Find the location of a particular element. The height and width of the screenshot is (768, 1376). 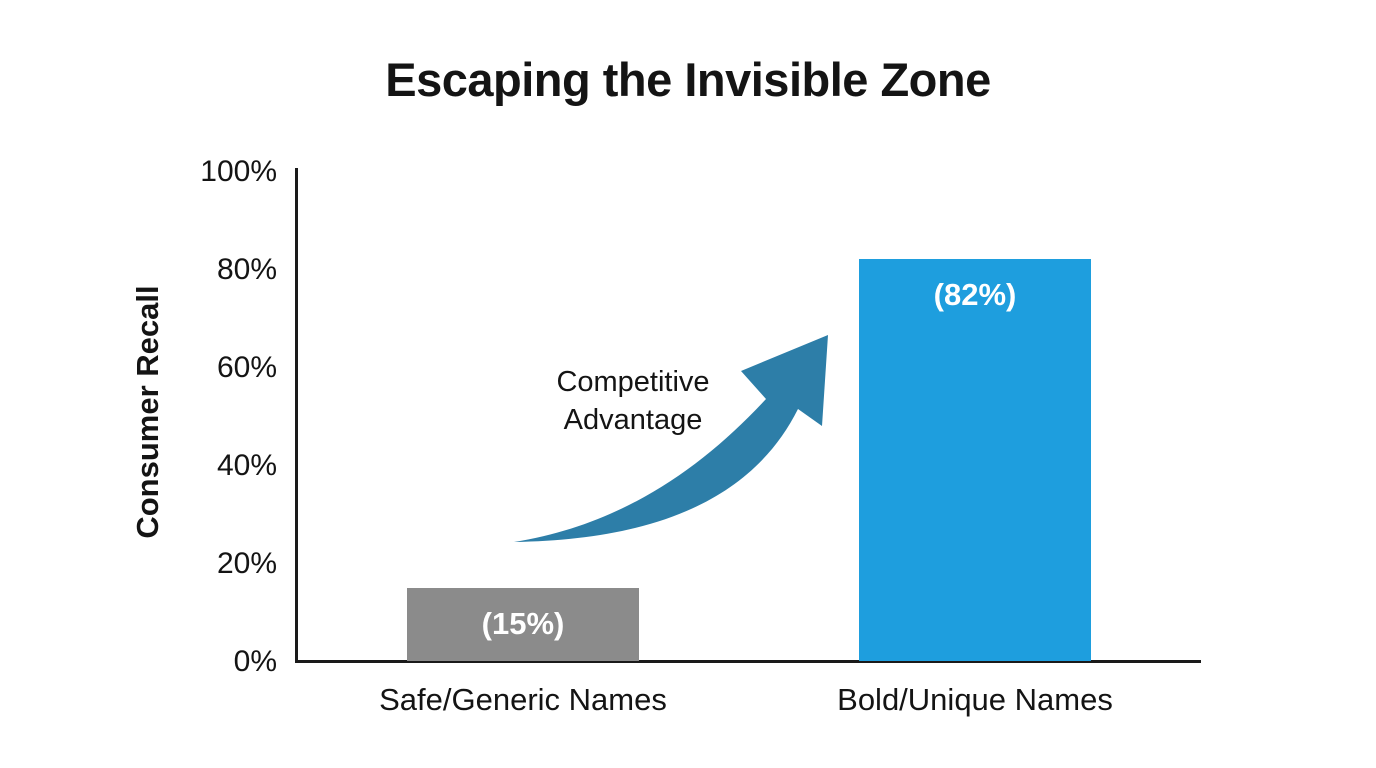

y-tick-label: 100% is located at coordinates (238, 171).